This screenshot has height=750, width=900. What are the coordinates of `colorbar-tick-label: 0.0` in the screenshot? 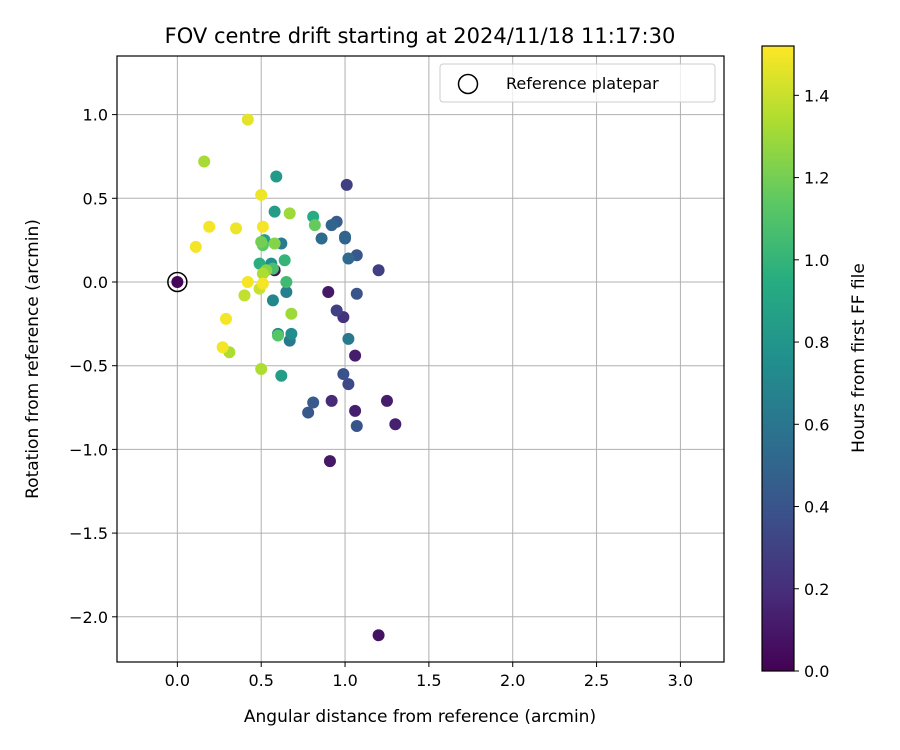 It's located at (816, 671).